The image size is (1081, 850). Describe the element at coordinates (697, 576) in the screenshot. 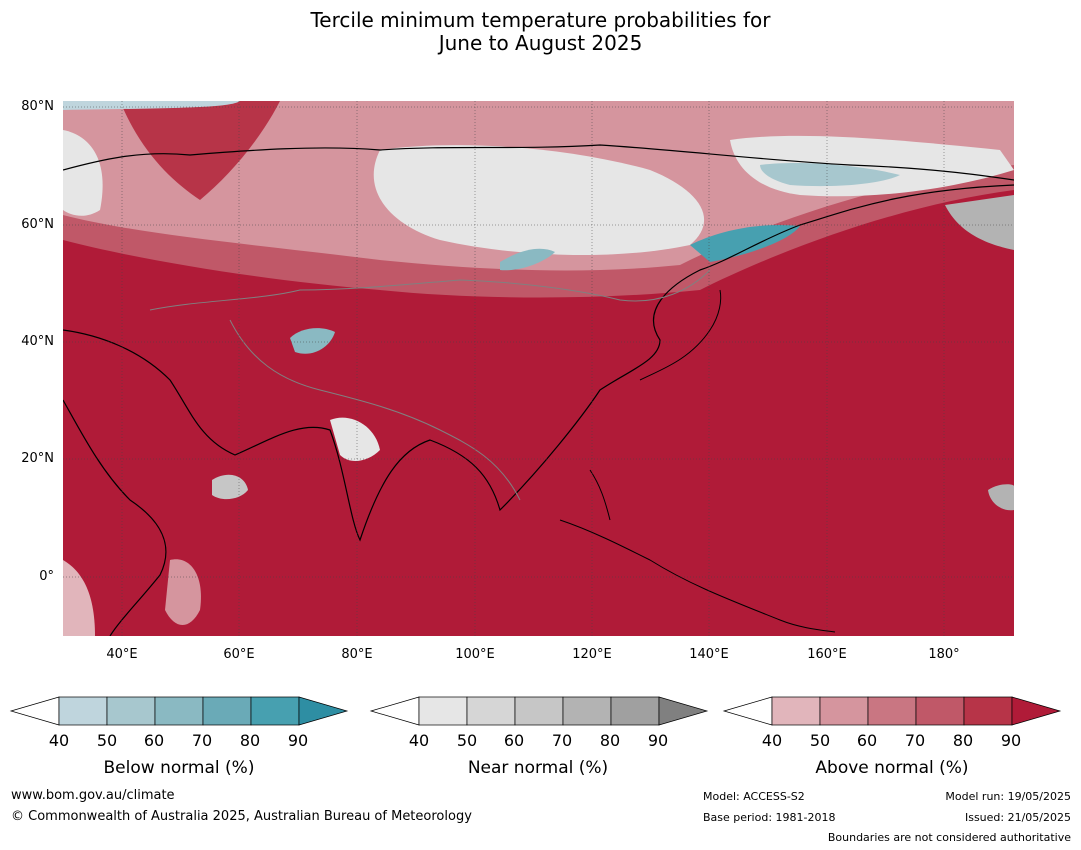

I see `coastline-maritime` at that location.